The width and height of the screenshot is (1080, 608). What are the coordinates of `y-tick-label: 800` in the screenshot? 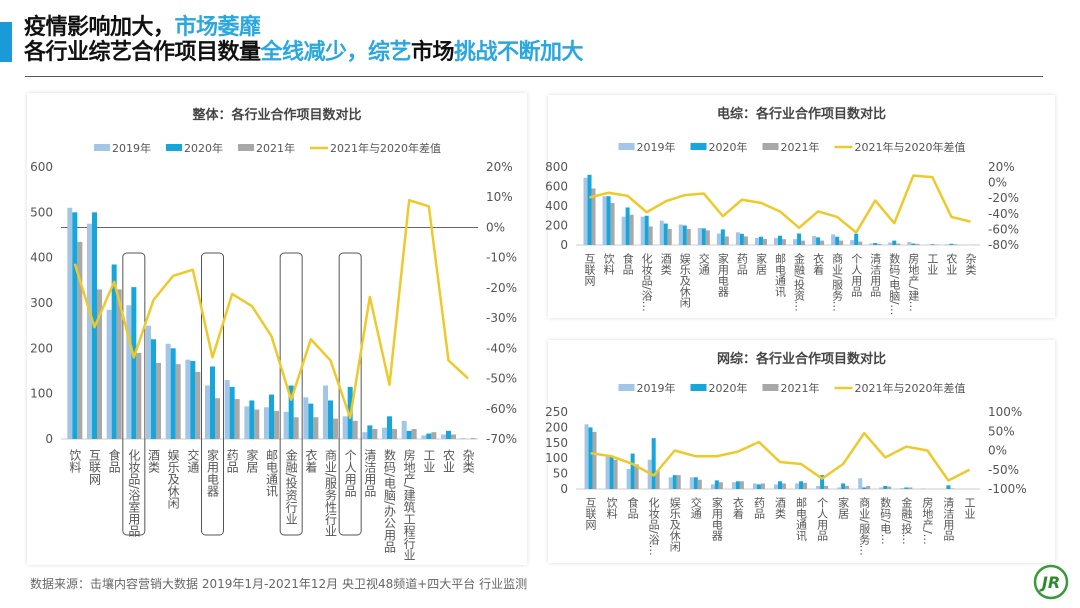 It's located at (556, 167).